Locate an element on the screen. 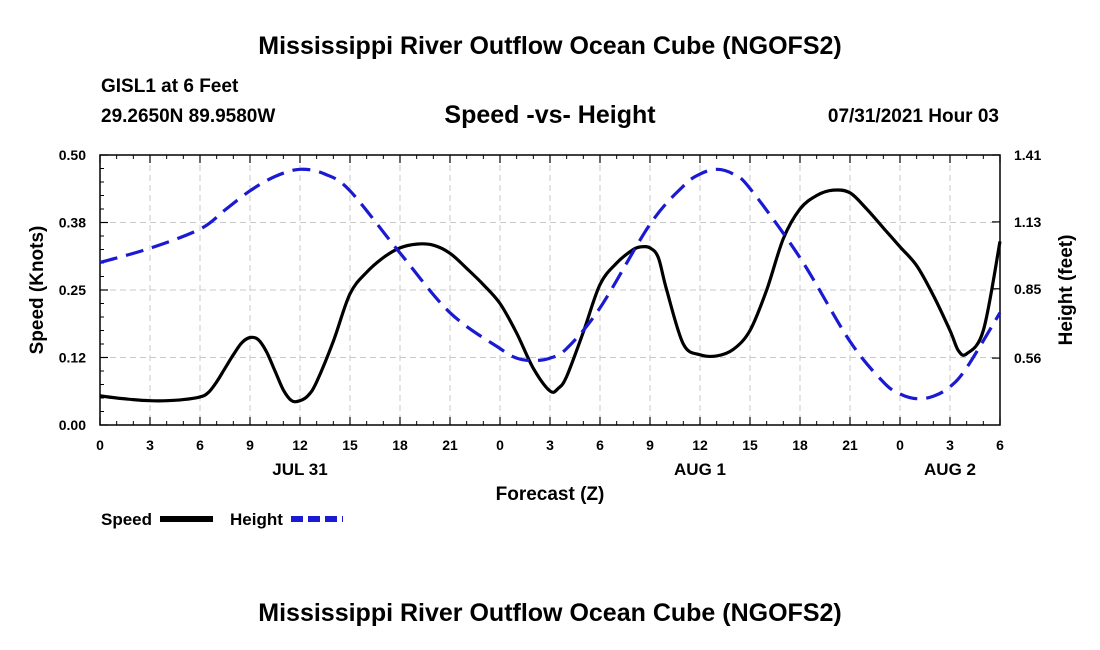 The height and width of the screenshot is (650, 1100). y2-tick-label: 1.13 is located at coordinates (1027, 222).